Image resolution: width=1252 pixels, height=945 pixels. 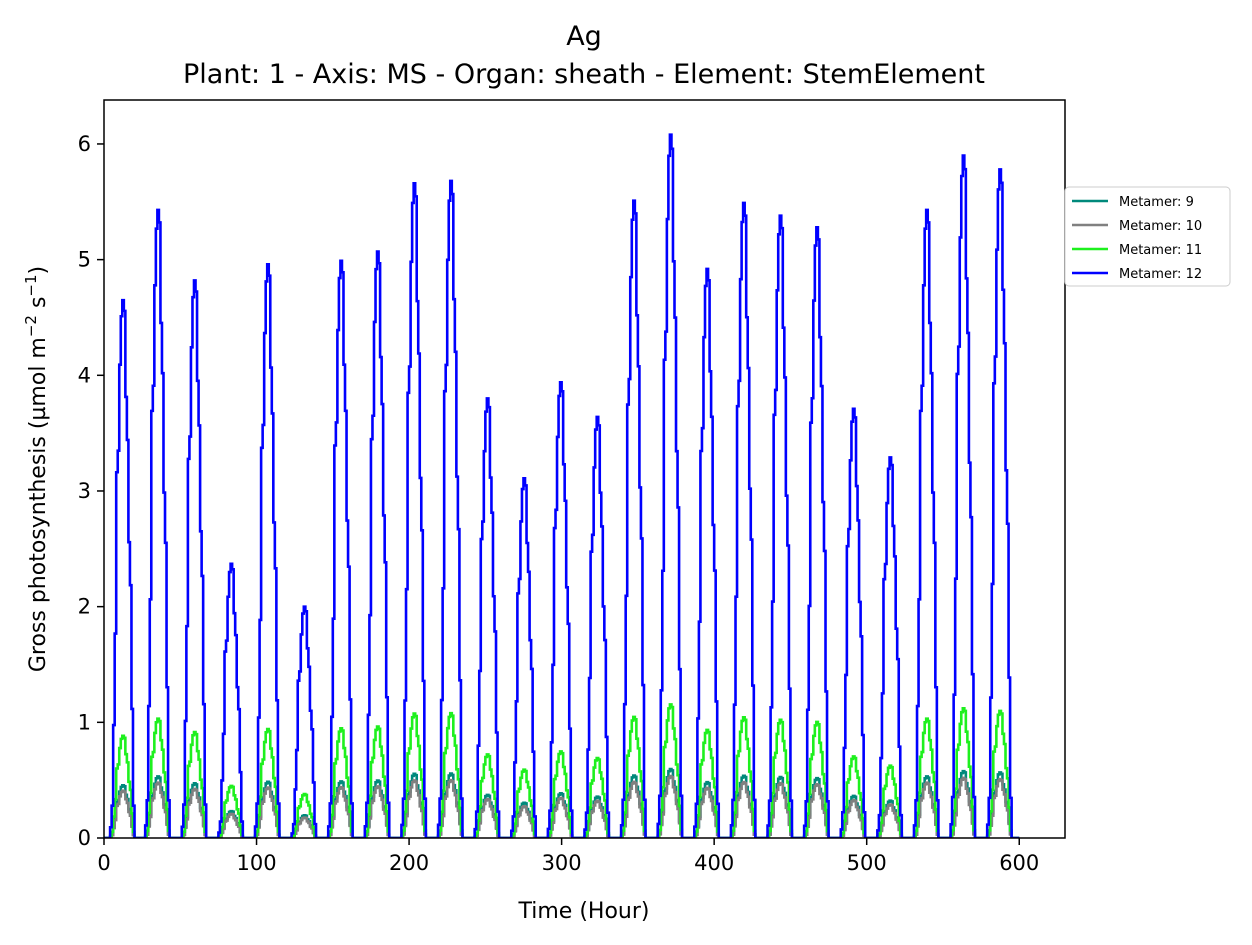 I want to click on x-tick-label-6: 600, so click(x=1019, y=863).